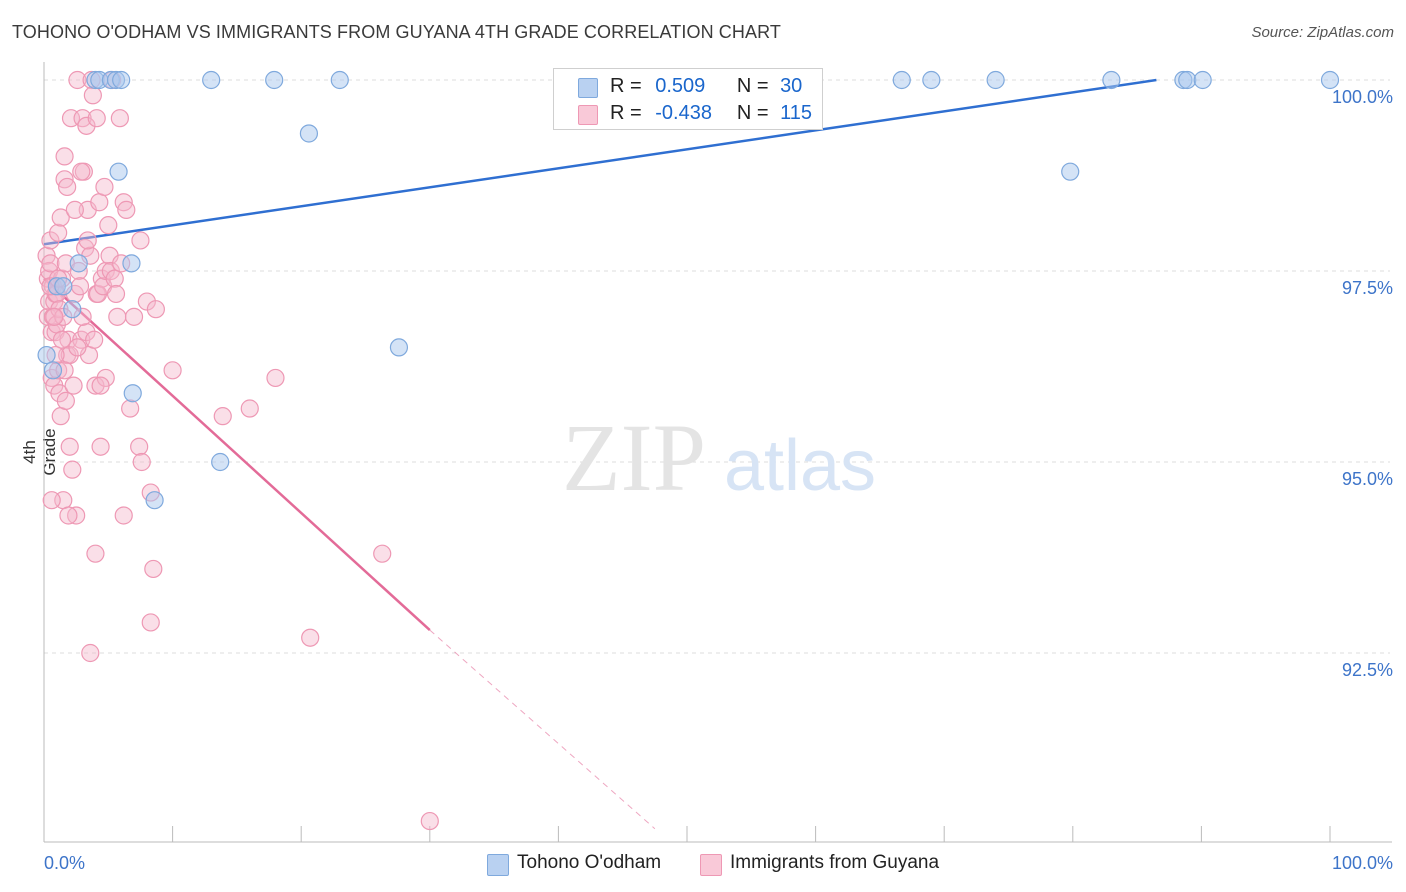 The height and width of the screenshot is (892, 1406). Describe the element at coordinates (1367, 288) in the screenshot. I see `y-tick-label: 97.5%` at that location.